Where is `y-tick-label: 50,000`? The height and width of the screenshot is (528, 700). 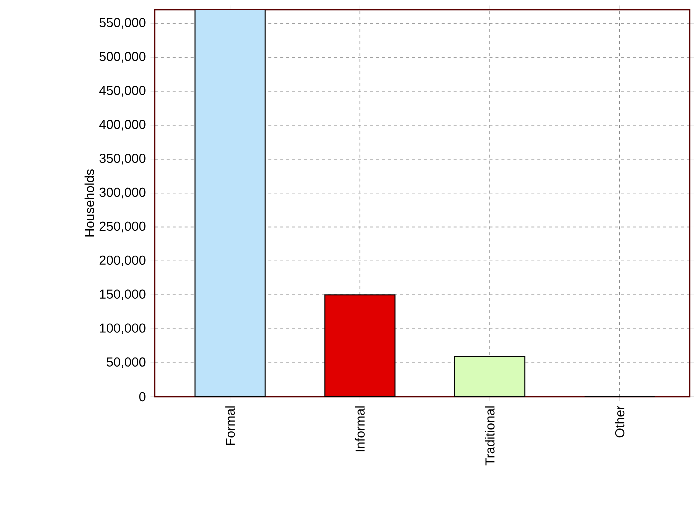
y-tick-label: 50,000 is located at coordinates (126, 363).